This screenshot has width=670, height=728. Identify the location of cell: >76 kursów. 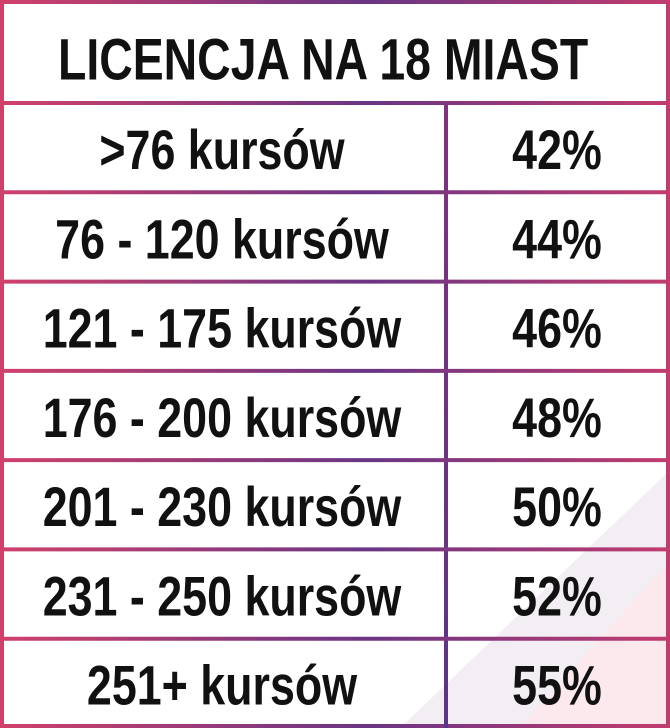
(222, 149).